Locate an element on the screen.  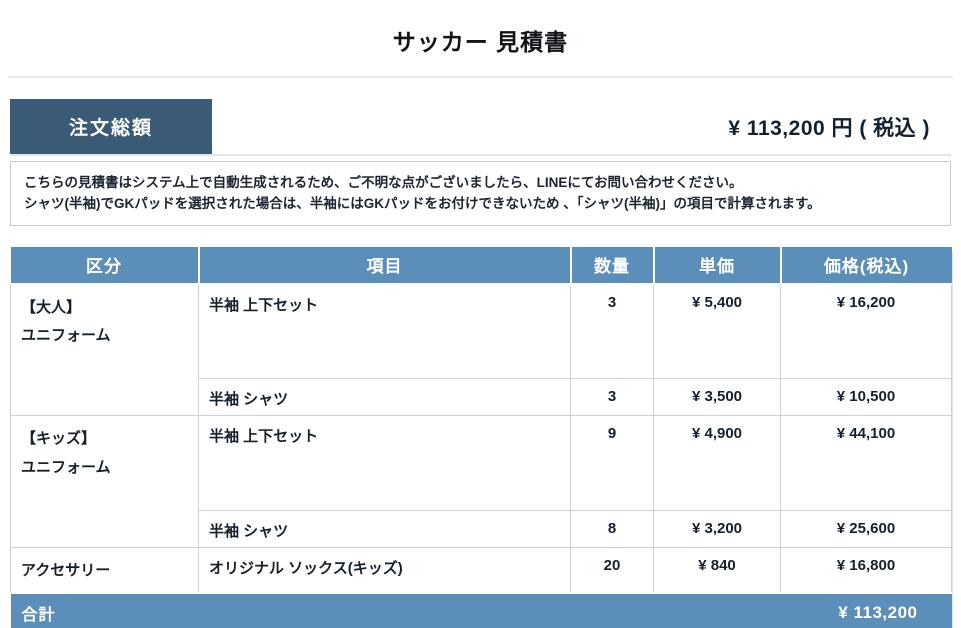
total-row: 合計 ¥ 113,200 is located at coordinates (481, 609).